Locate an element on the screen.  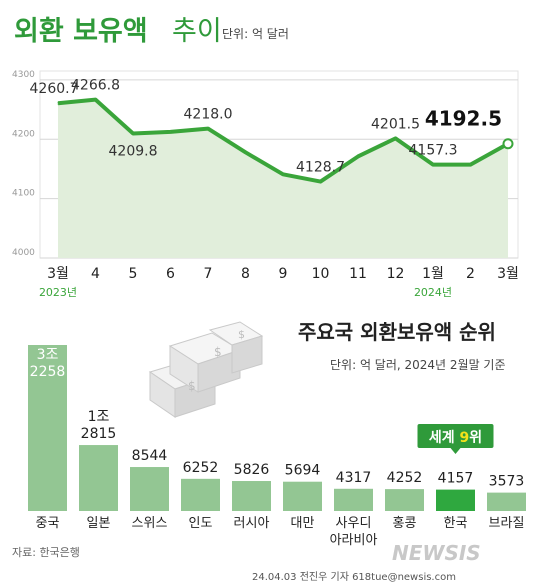
data-label: 4209.8 is located at coordinates (133, 151).